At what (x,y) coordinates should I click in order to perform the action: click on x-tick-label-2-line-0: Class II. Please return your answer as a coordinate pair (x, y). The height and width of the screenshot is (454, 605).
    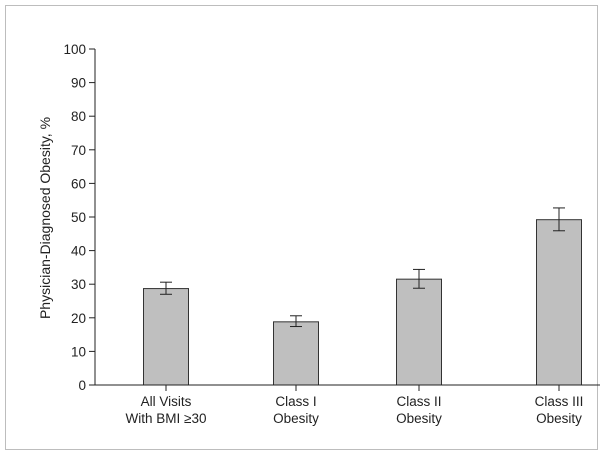
    Looking at the image, I should click on (418, 401).